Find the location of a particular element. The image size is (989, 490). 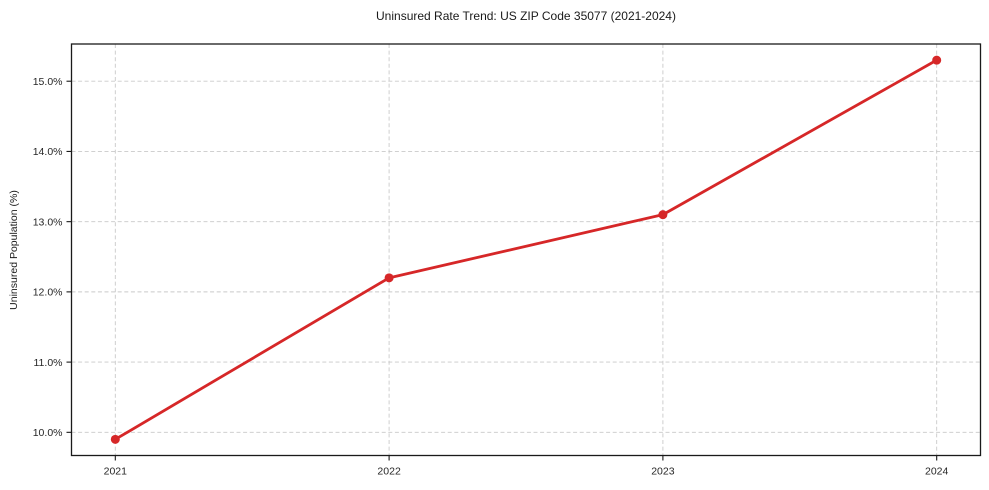

y-tick-label: 15.0% is located at coordinates (48, 82).